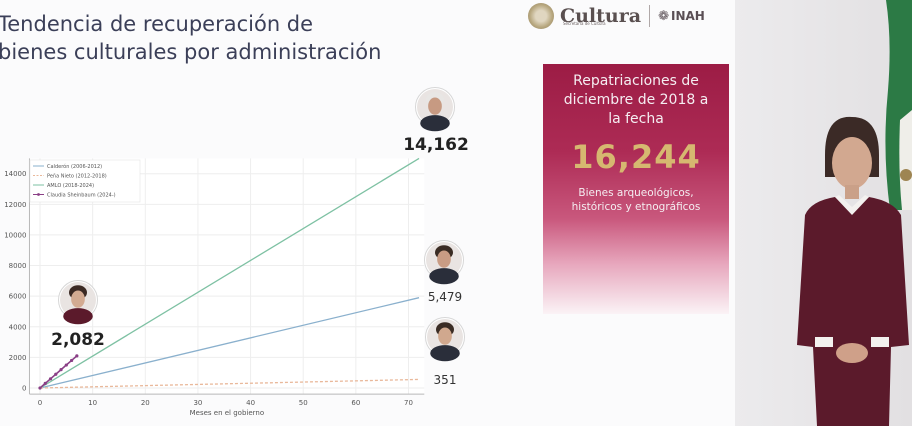 The height and width of the screenshot is (426, 912). I want to click on logo-name: Cultura, so click(601, 16).